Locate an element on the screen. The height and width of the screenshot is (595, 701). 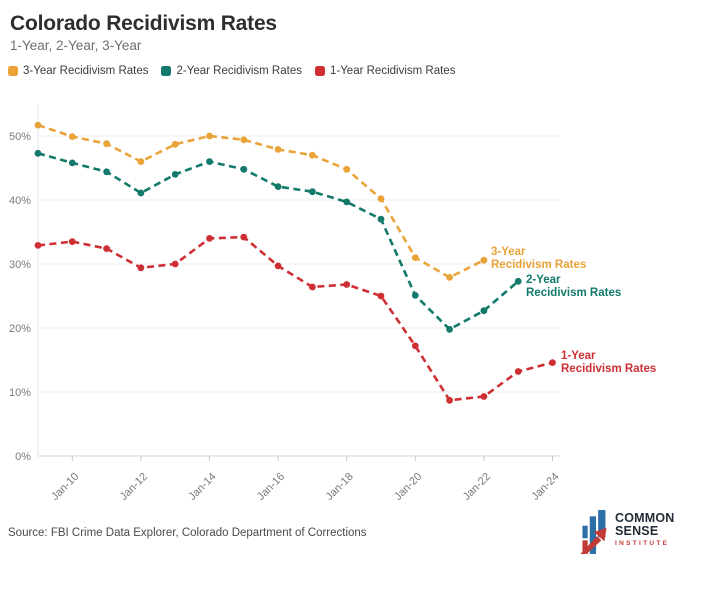
svg-text: Jan-22 is located at coordinates (477, 487).